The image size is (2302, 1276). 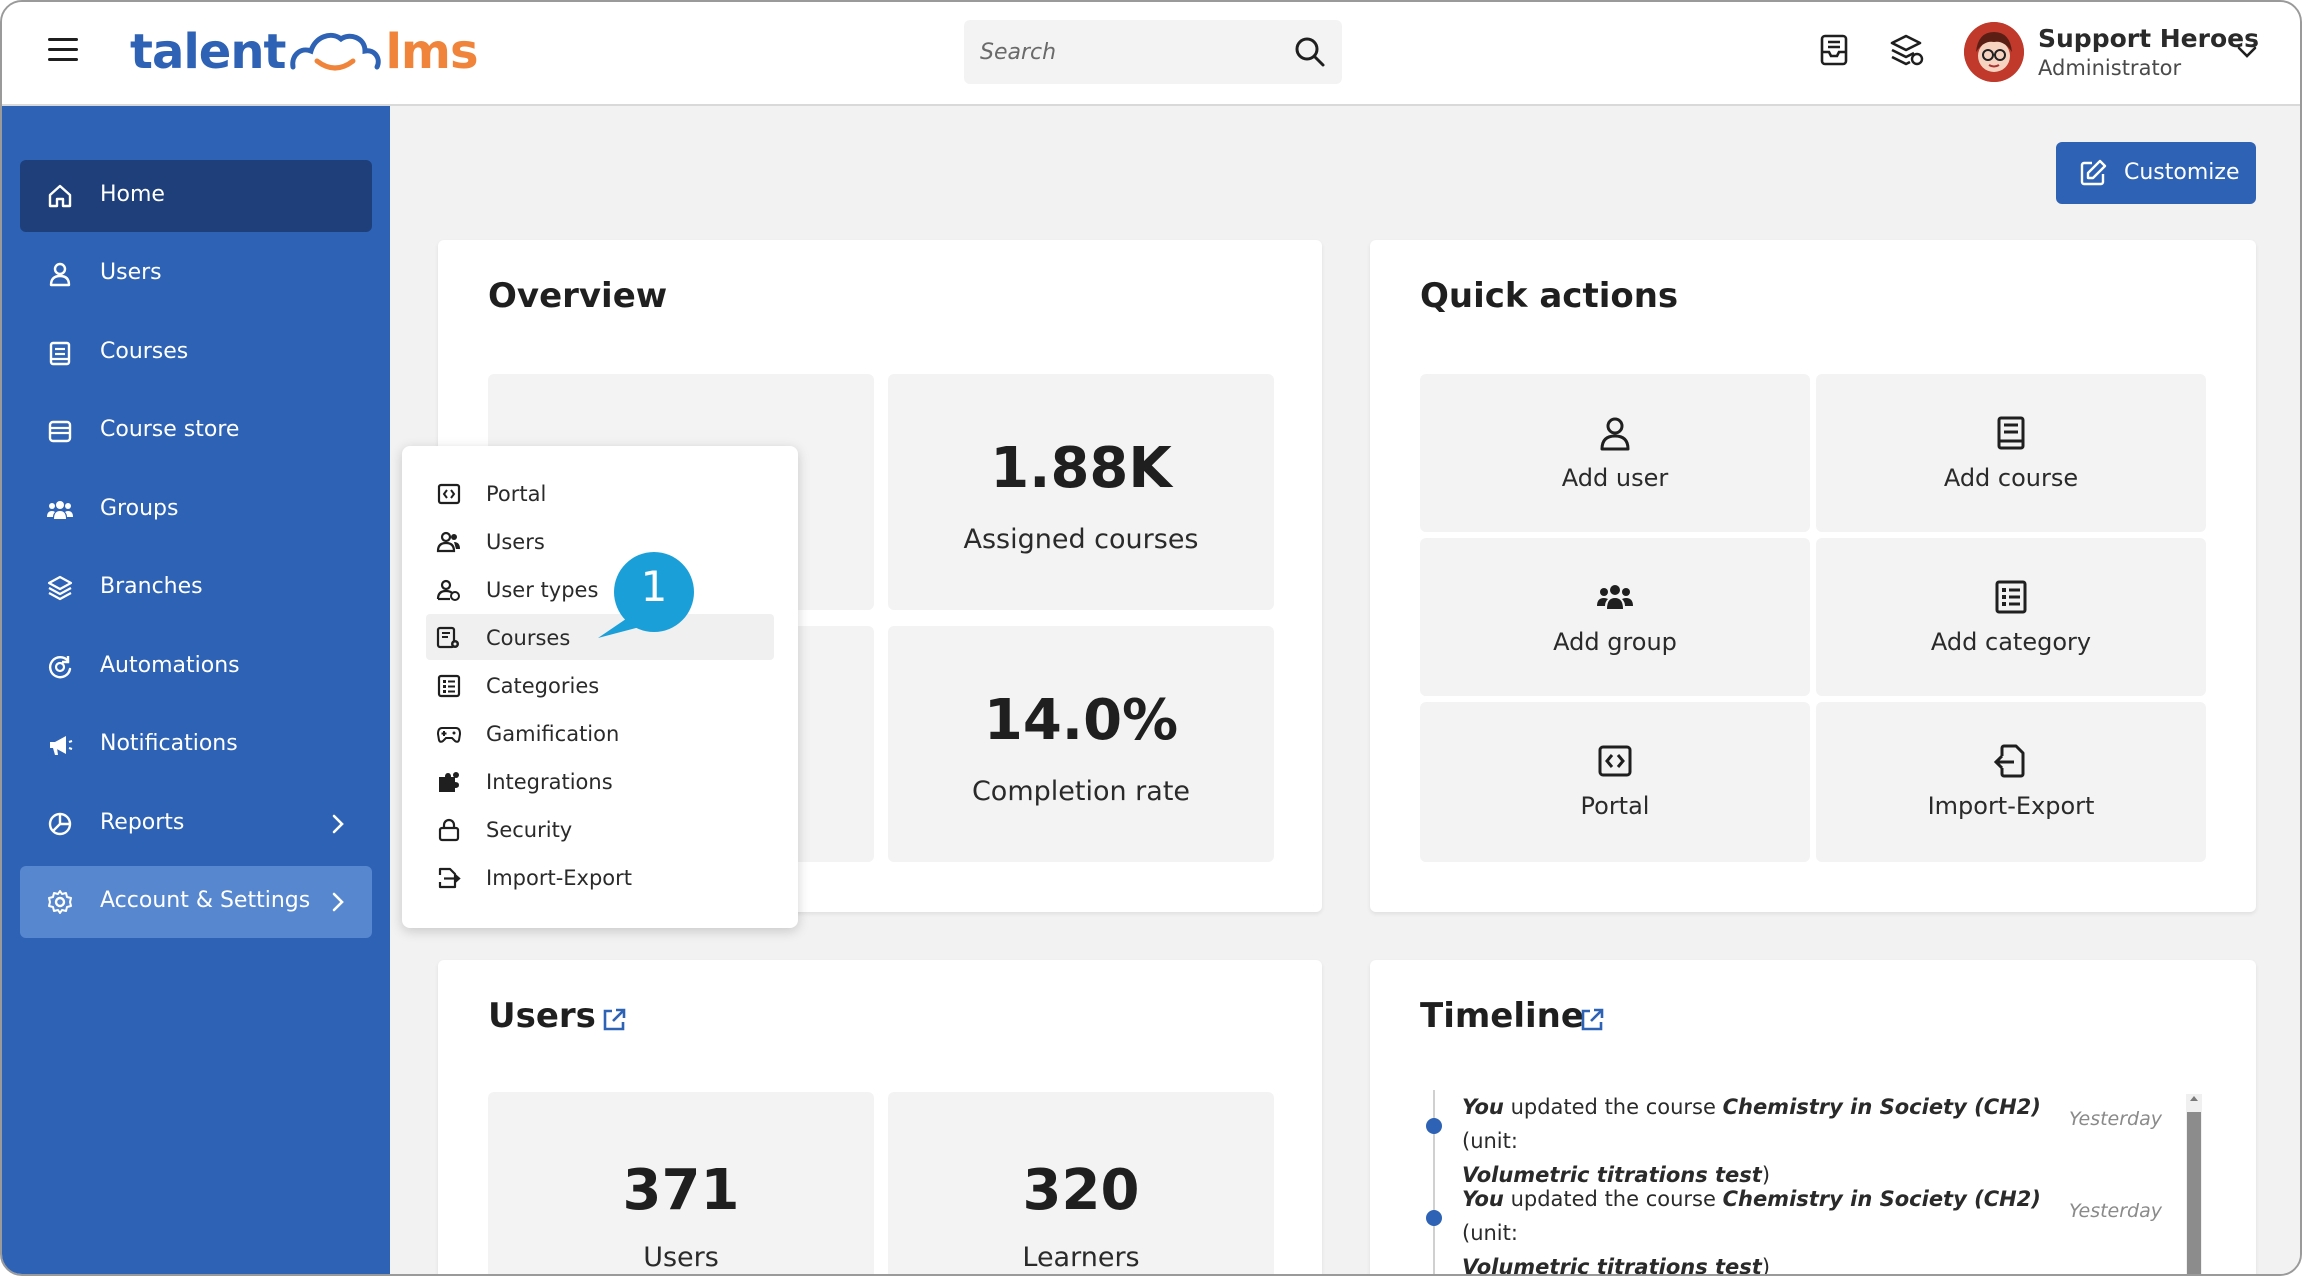 I want to click on menu-item-label: User types, so click(x=542, y=590).